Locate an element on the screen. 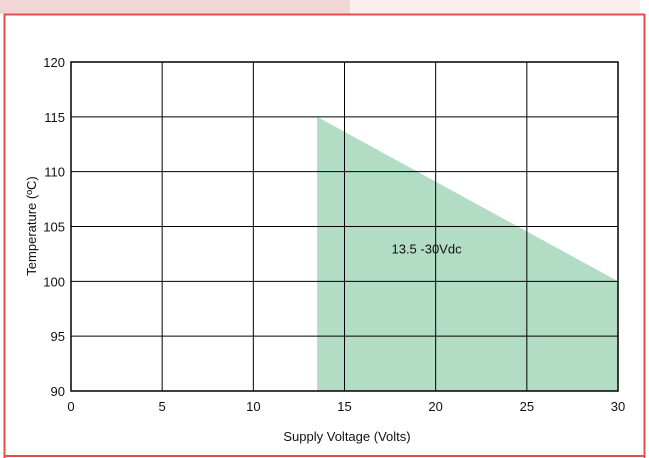 This screenshot has height=458, width=649. y-axis-tick-labels: 90 95 100 105 110 115 120 is located at coordinates (54, 227).